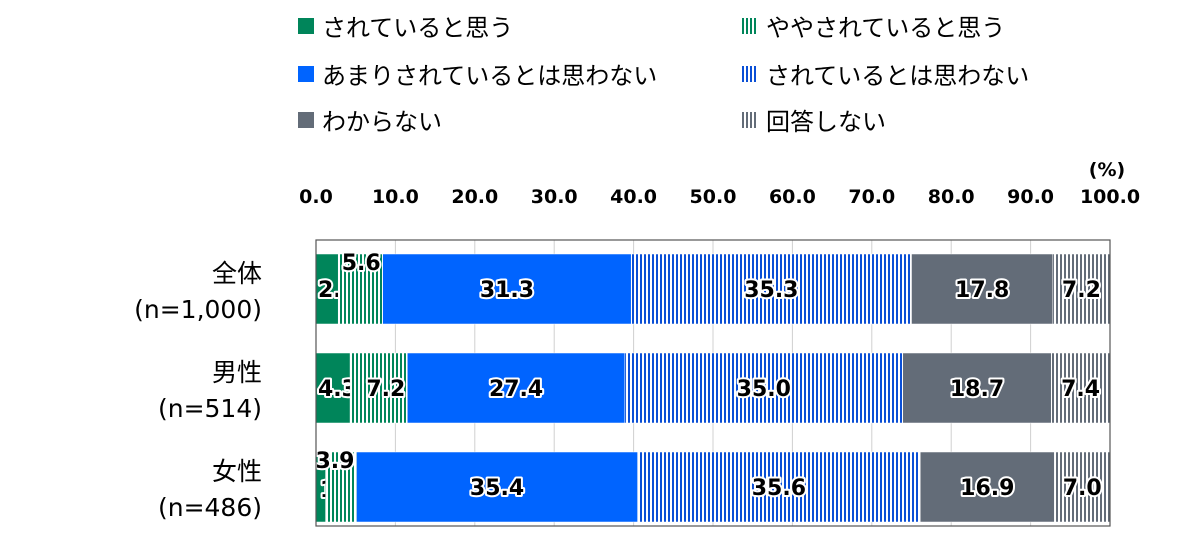 The image size is (1196, 541). I want to click on category-labels: 全体 (n=1,000) 男性 (n=514) 女性 (n=486), so click(198, 390).